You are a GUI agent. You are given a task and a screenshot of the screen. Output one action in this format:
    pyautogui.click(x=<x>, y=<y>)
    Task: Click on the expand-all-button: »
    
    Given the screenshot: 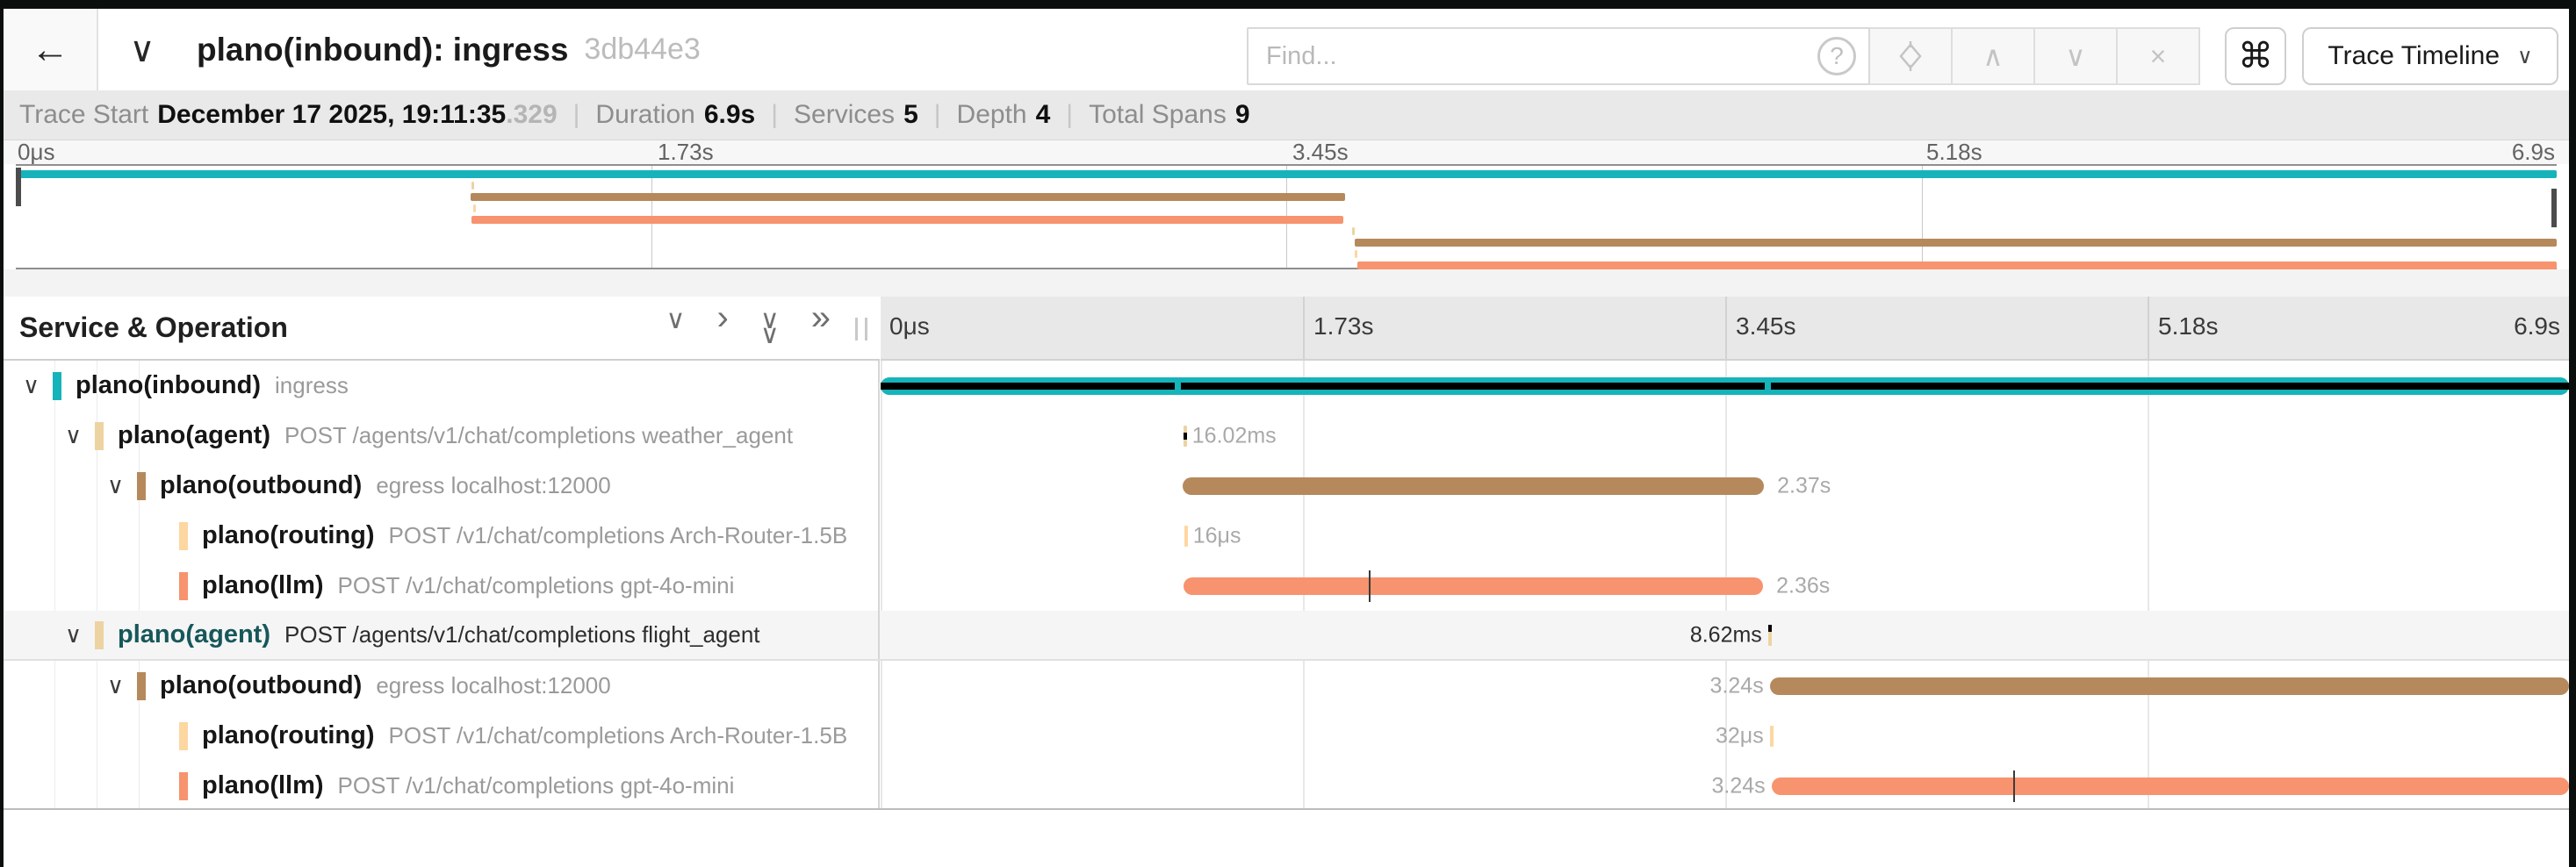 What is the action you would take?
    pyautogui.click(x=821, y=321)
    